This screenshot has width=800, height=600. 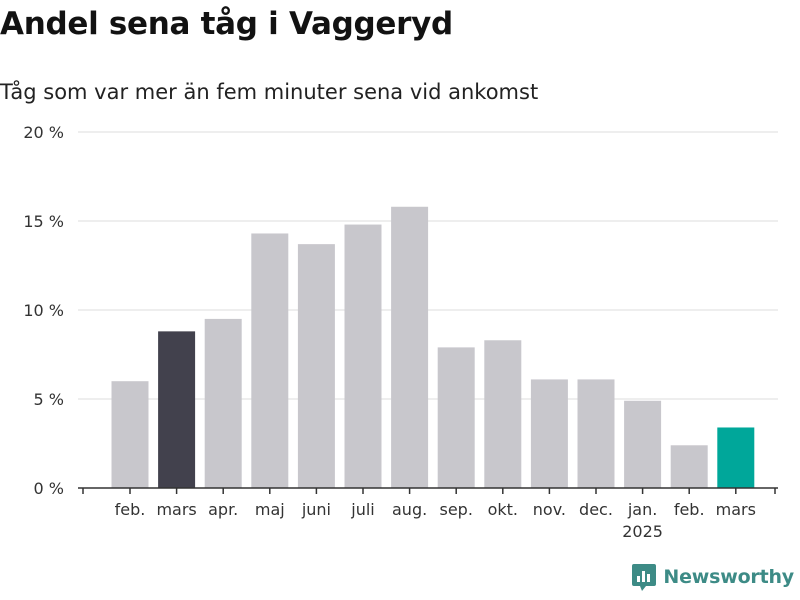 What do you see at coordinates (428, 490) in the screenshot?
I see `x-axis` at bounding box center [428, 490].